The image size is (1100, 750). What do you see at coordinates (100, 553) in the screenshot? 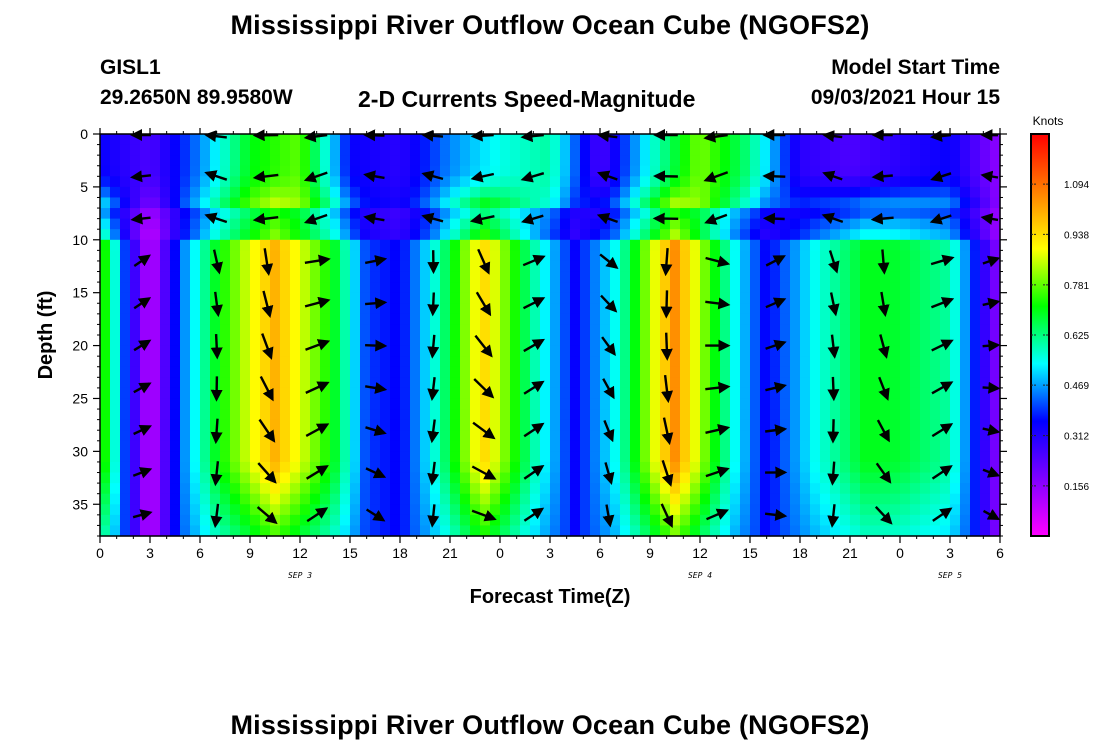
I see `x-tick-label: 0` at bounding box center [100, 553].